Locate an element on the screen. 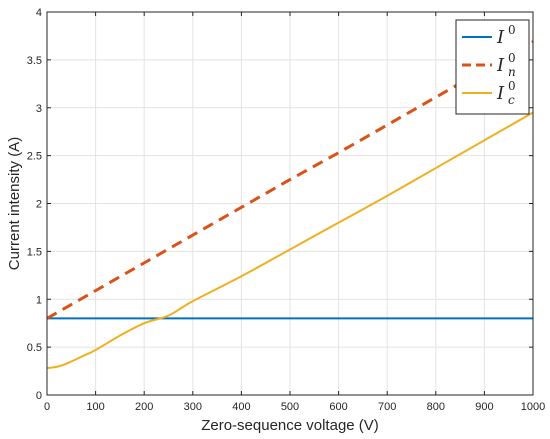 The width and height of the screenshot is (550, 439). y-tick-label: 3.5 is located at coordinates (34, 61).